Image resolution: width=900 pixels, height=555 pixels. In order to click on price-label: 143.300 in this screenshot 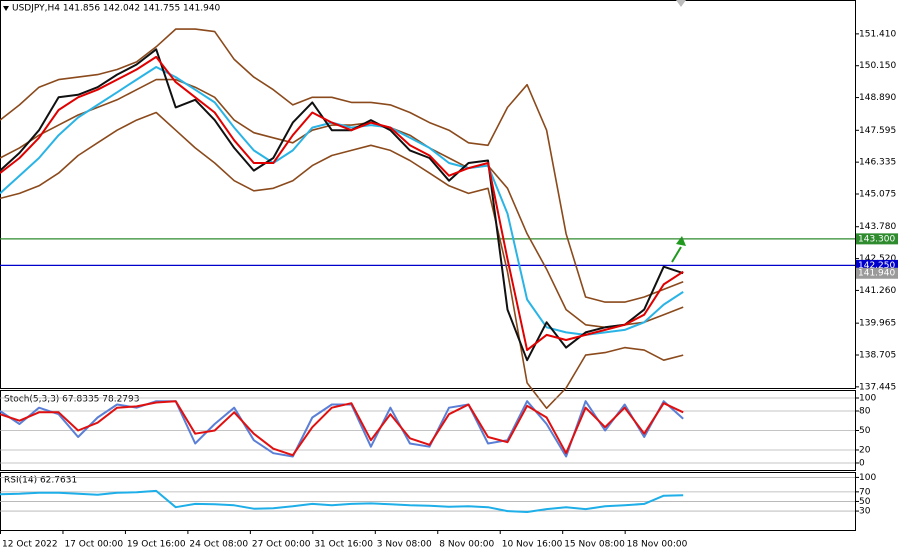, I will do `click(876, 239)`.